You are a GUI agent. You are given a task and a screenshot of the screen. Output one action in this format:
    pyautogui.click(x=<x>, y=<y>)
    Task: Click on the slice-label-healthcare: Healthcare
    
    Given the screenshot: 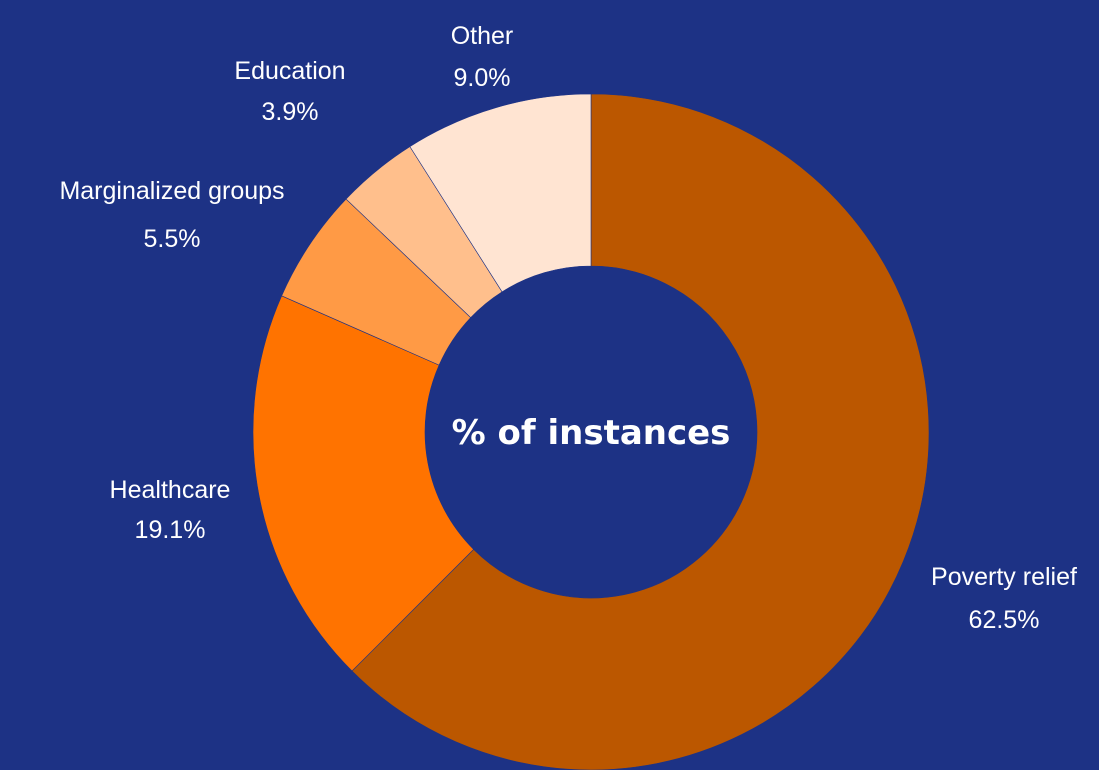 What is the action you would take?
    pyautogui.click(x=170, y=490)
    